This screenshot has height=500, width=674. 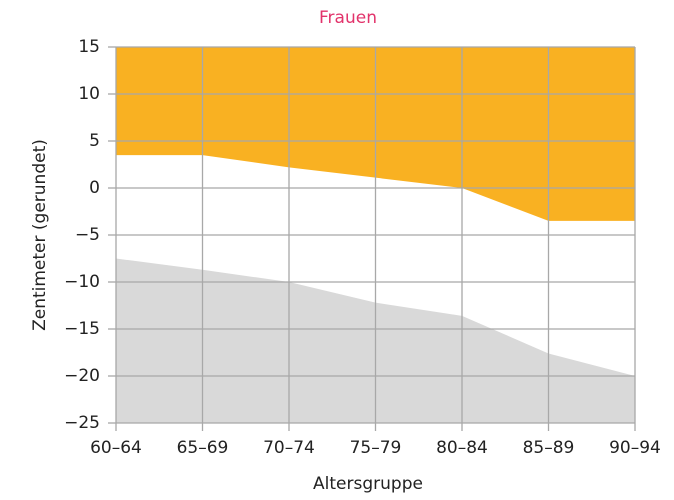 I want to click on y-tick-label: 15, so click(x=89, y=47).